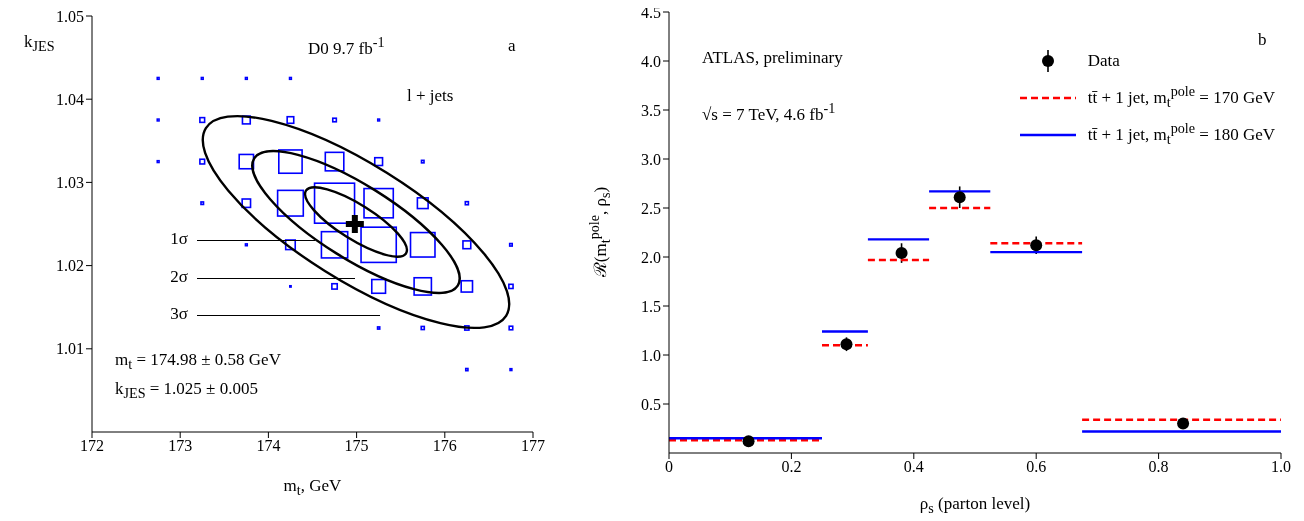  What do you see at coordinates (975, 506) in the screenshot?
I see `x-axis-title: ρ$_{s}$ (parton level)` at bounding box center [975, 506].